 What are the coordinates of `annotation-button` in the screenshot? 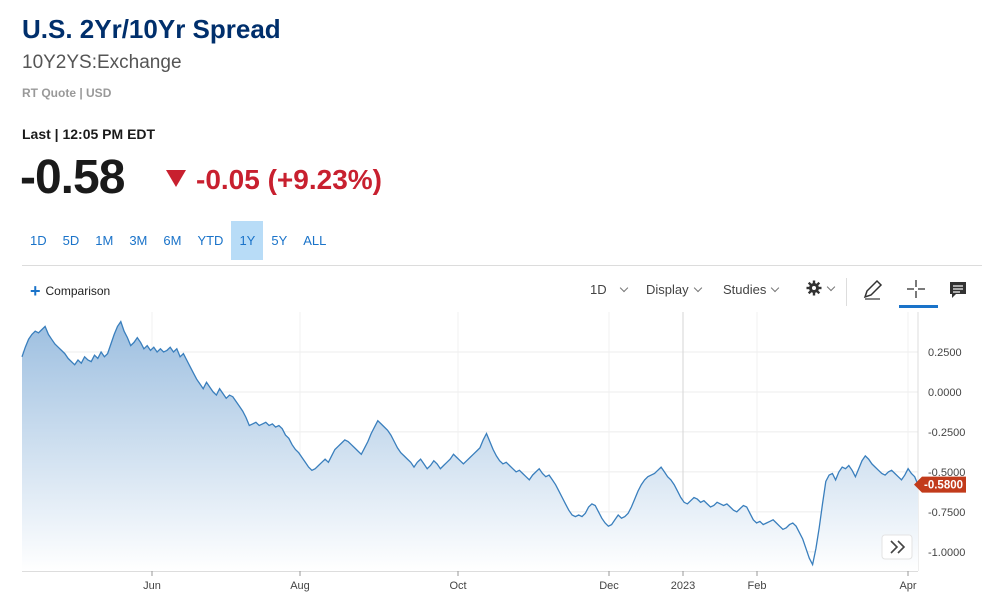 It's located at (958, 290).